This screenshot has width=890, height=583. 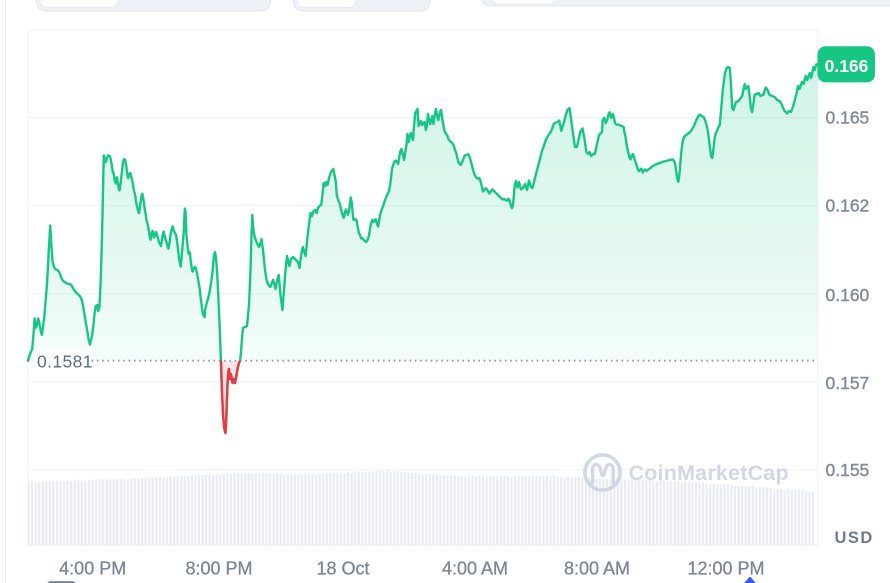 I want to click on svg-text: 0.162, so click(x=848, y=206).